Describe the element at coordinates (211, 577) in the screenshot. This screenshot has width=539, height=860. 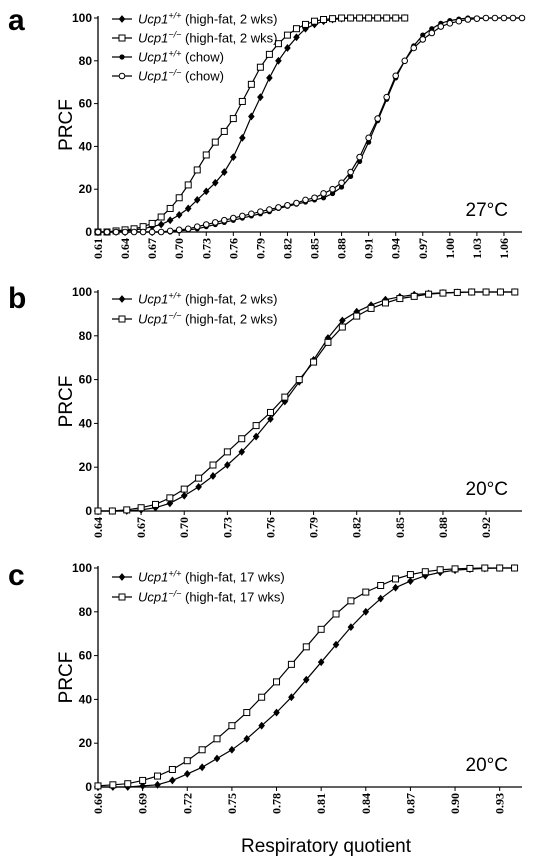
I see `legend-label: Ucp1+/+ (high-fat, 17 wks)` at that location.